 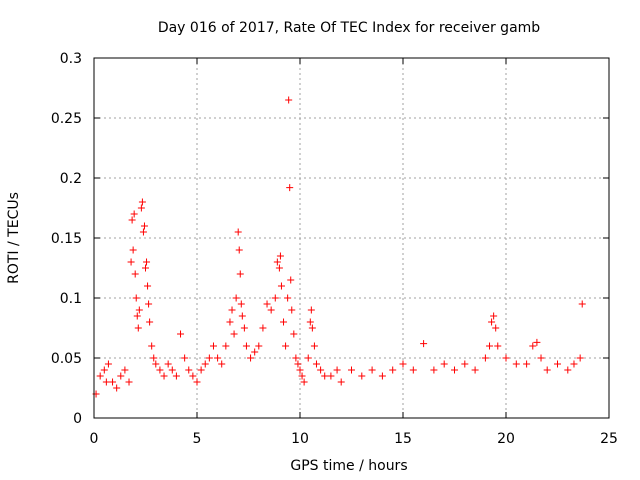 What do you see at coordinates (66, 359) in the screenshot?
I see `y-tick-label: 0.05` at bounding box center [66, 359].